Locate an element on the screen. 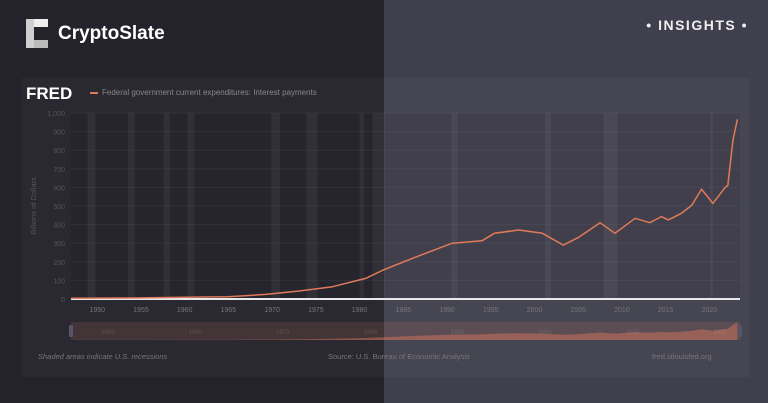 The height and width of the screenshot is (403, 768). minimap-tick-label: 1950 is located at coordinates (108, 333).